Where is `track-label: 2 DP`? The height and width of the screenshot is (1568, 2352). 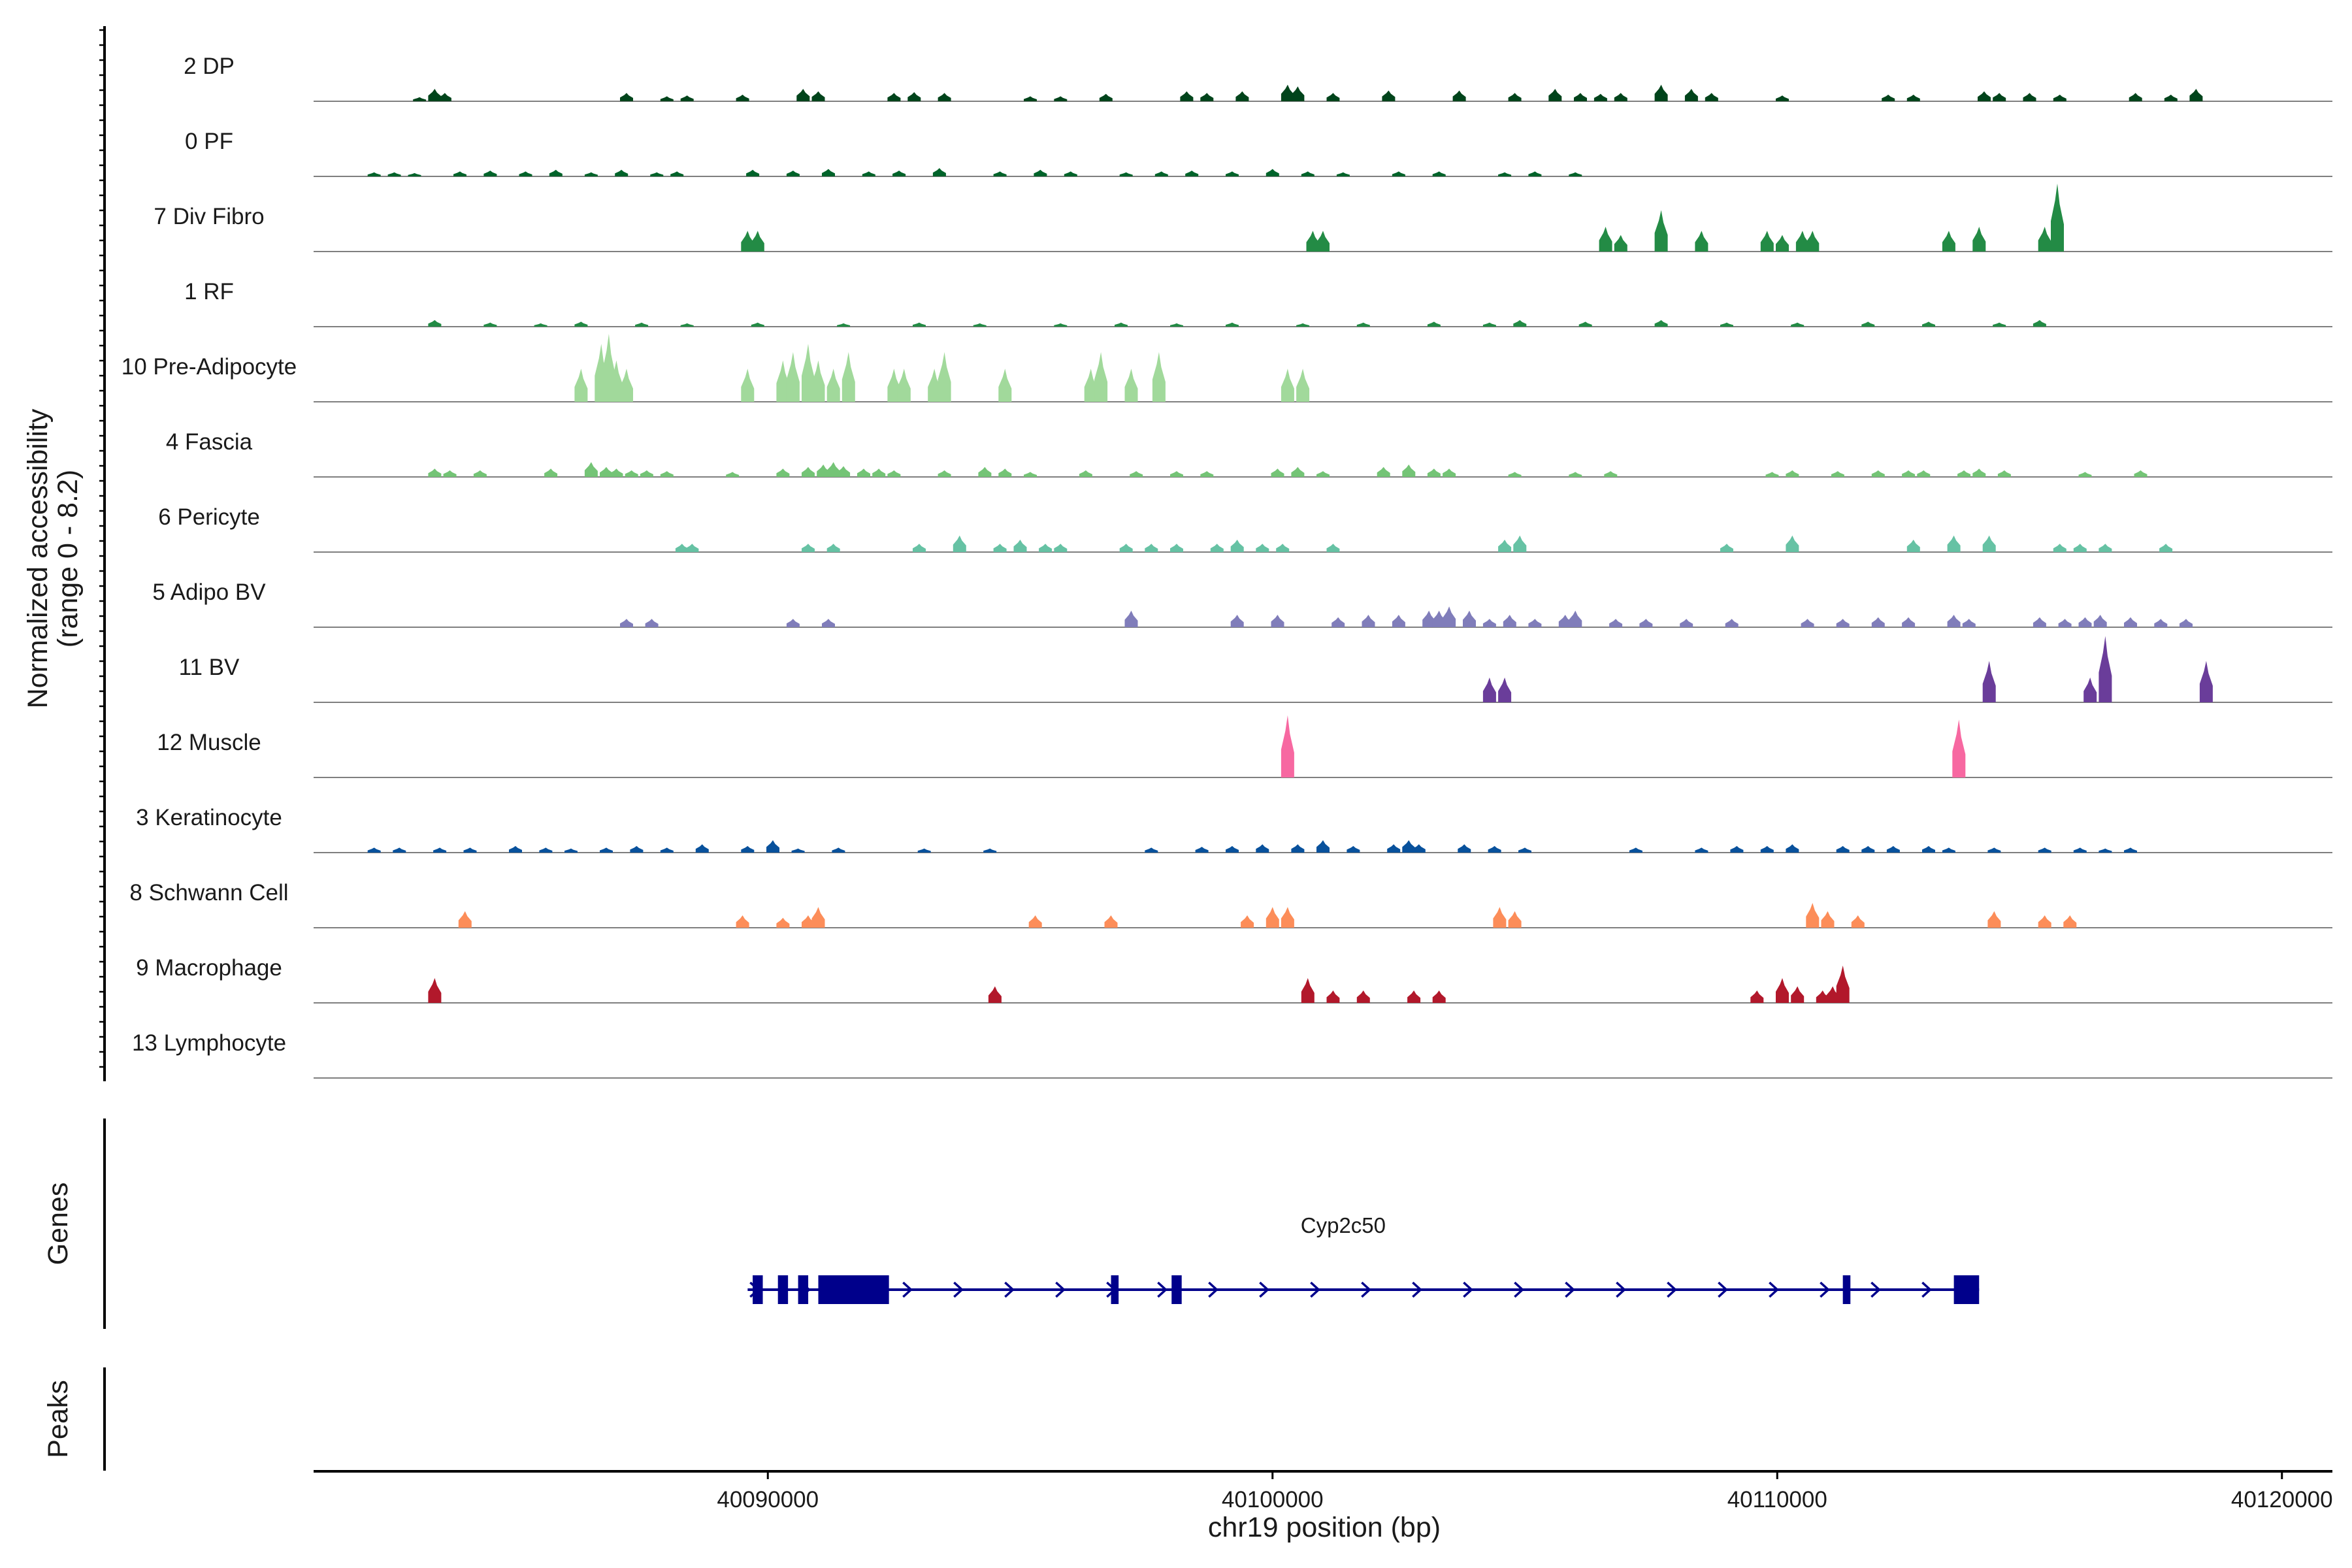
track-label: 2 DP is located at coordinates (209, 66).